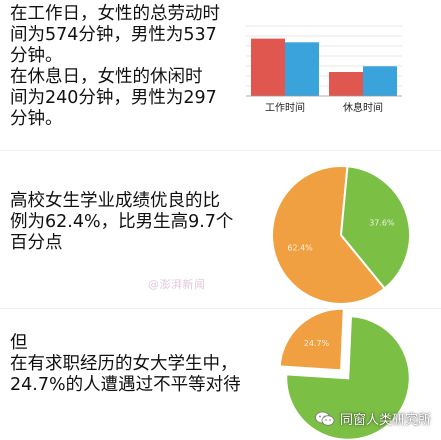 This screenshot has height=440, width=441. I want to click on text-line: 在有求职经历的女大学生中，, so click(125, 364).